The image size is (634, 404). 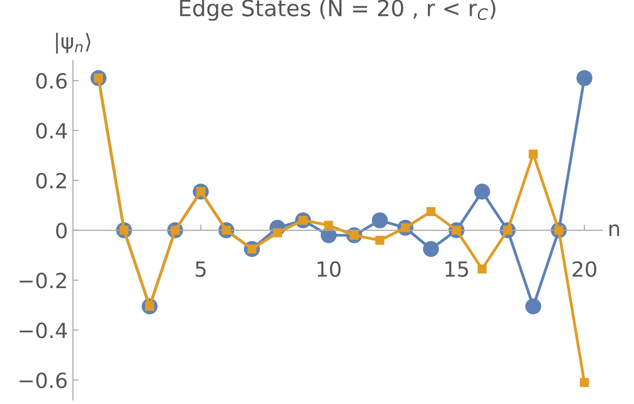 What do you see at coordinates (43, 330) in the screenshot?
I see `y-tick-label: −0.4` at bounding box center [43, 330].